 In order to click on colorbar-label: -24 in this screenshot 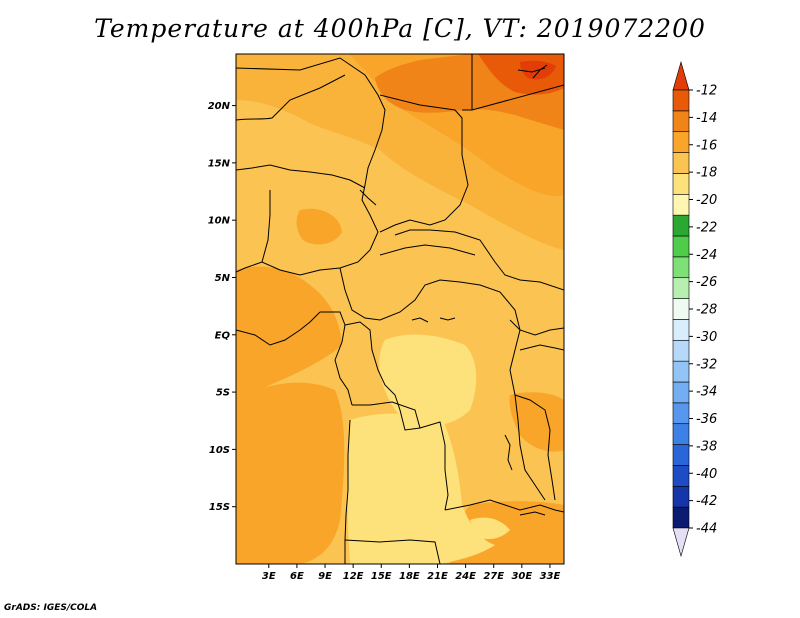, I will do `click(706, 255)`.